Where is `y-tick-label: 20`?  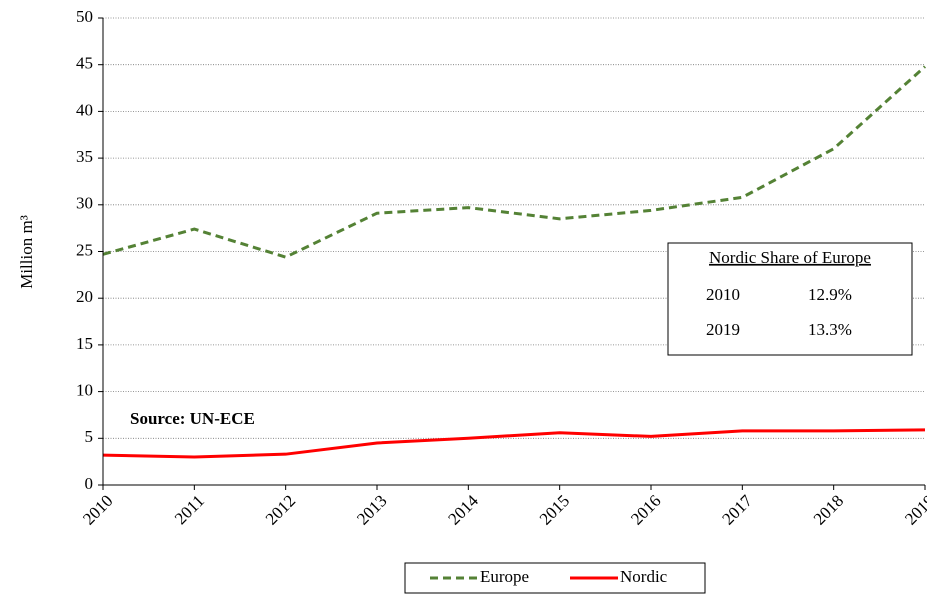 y-tick-label: 20 is located at coordinates (84, 296).